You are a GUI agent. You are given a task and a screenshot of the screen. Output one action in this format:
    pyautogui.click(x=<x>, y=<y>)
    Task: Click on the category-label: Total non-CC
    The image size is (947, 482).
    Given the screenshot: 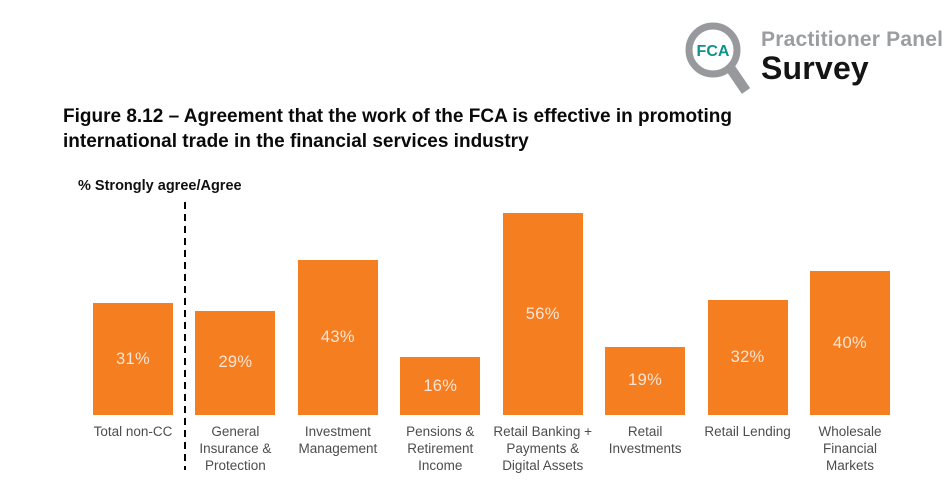 What is the action you would take?
    pyautogui.click(x=133, y=431)
    